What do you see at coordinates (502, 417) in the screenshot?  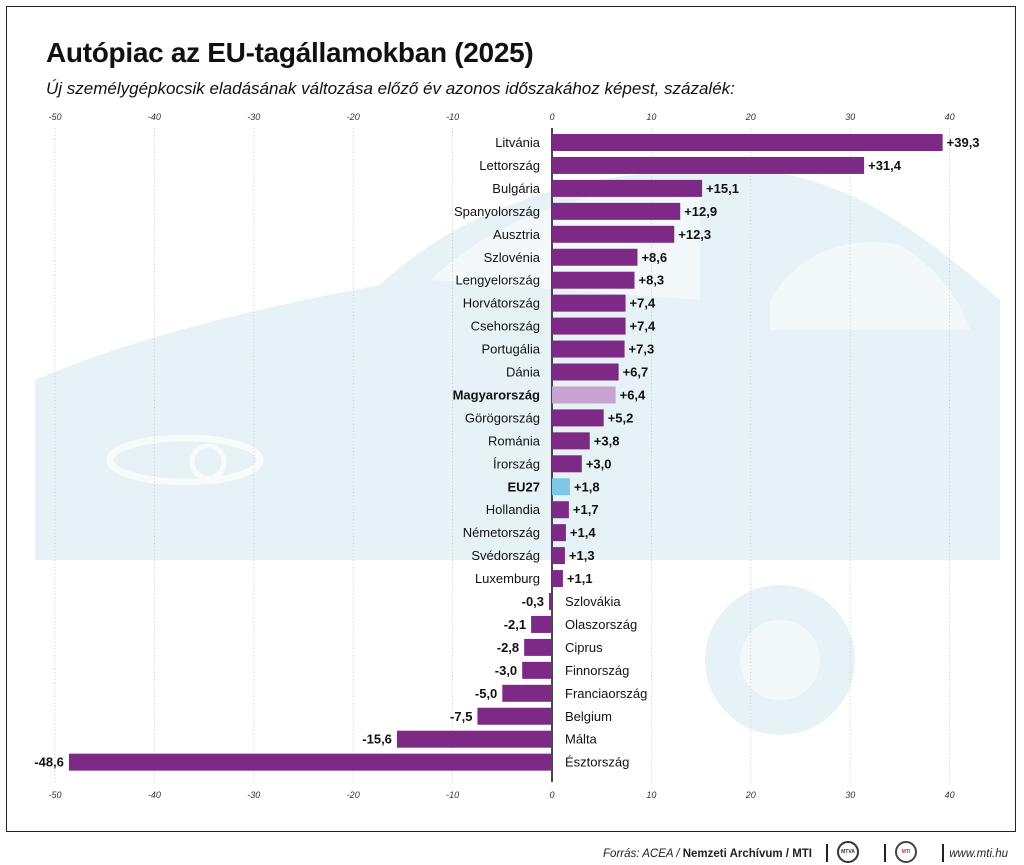 I see `category-label: Görögország` at bounding box center [502, 417].